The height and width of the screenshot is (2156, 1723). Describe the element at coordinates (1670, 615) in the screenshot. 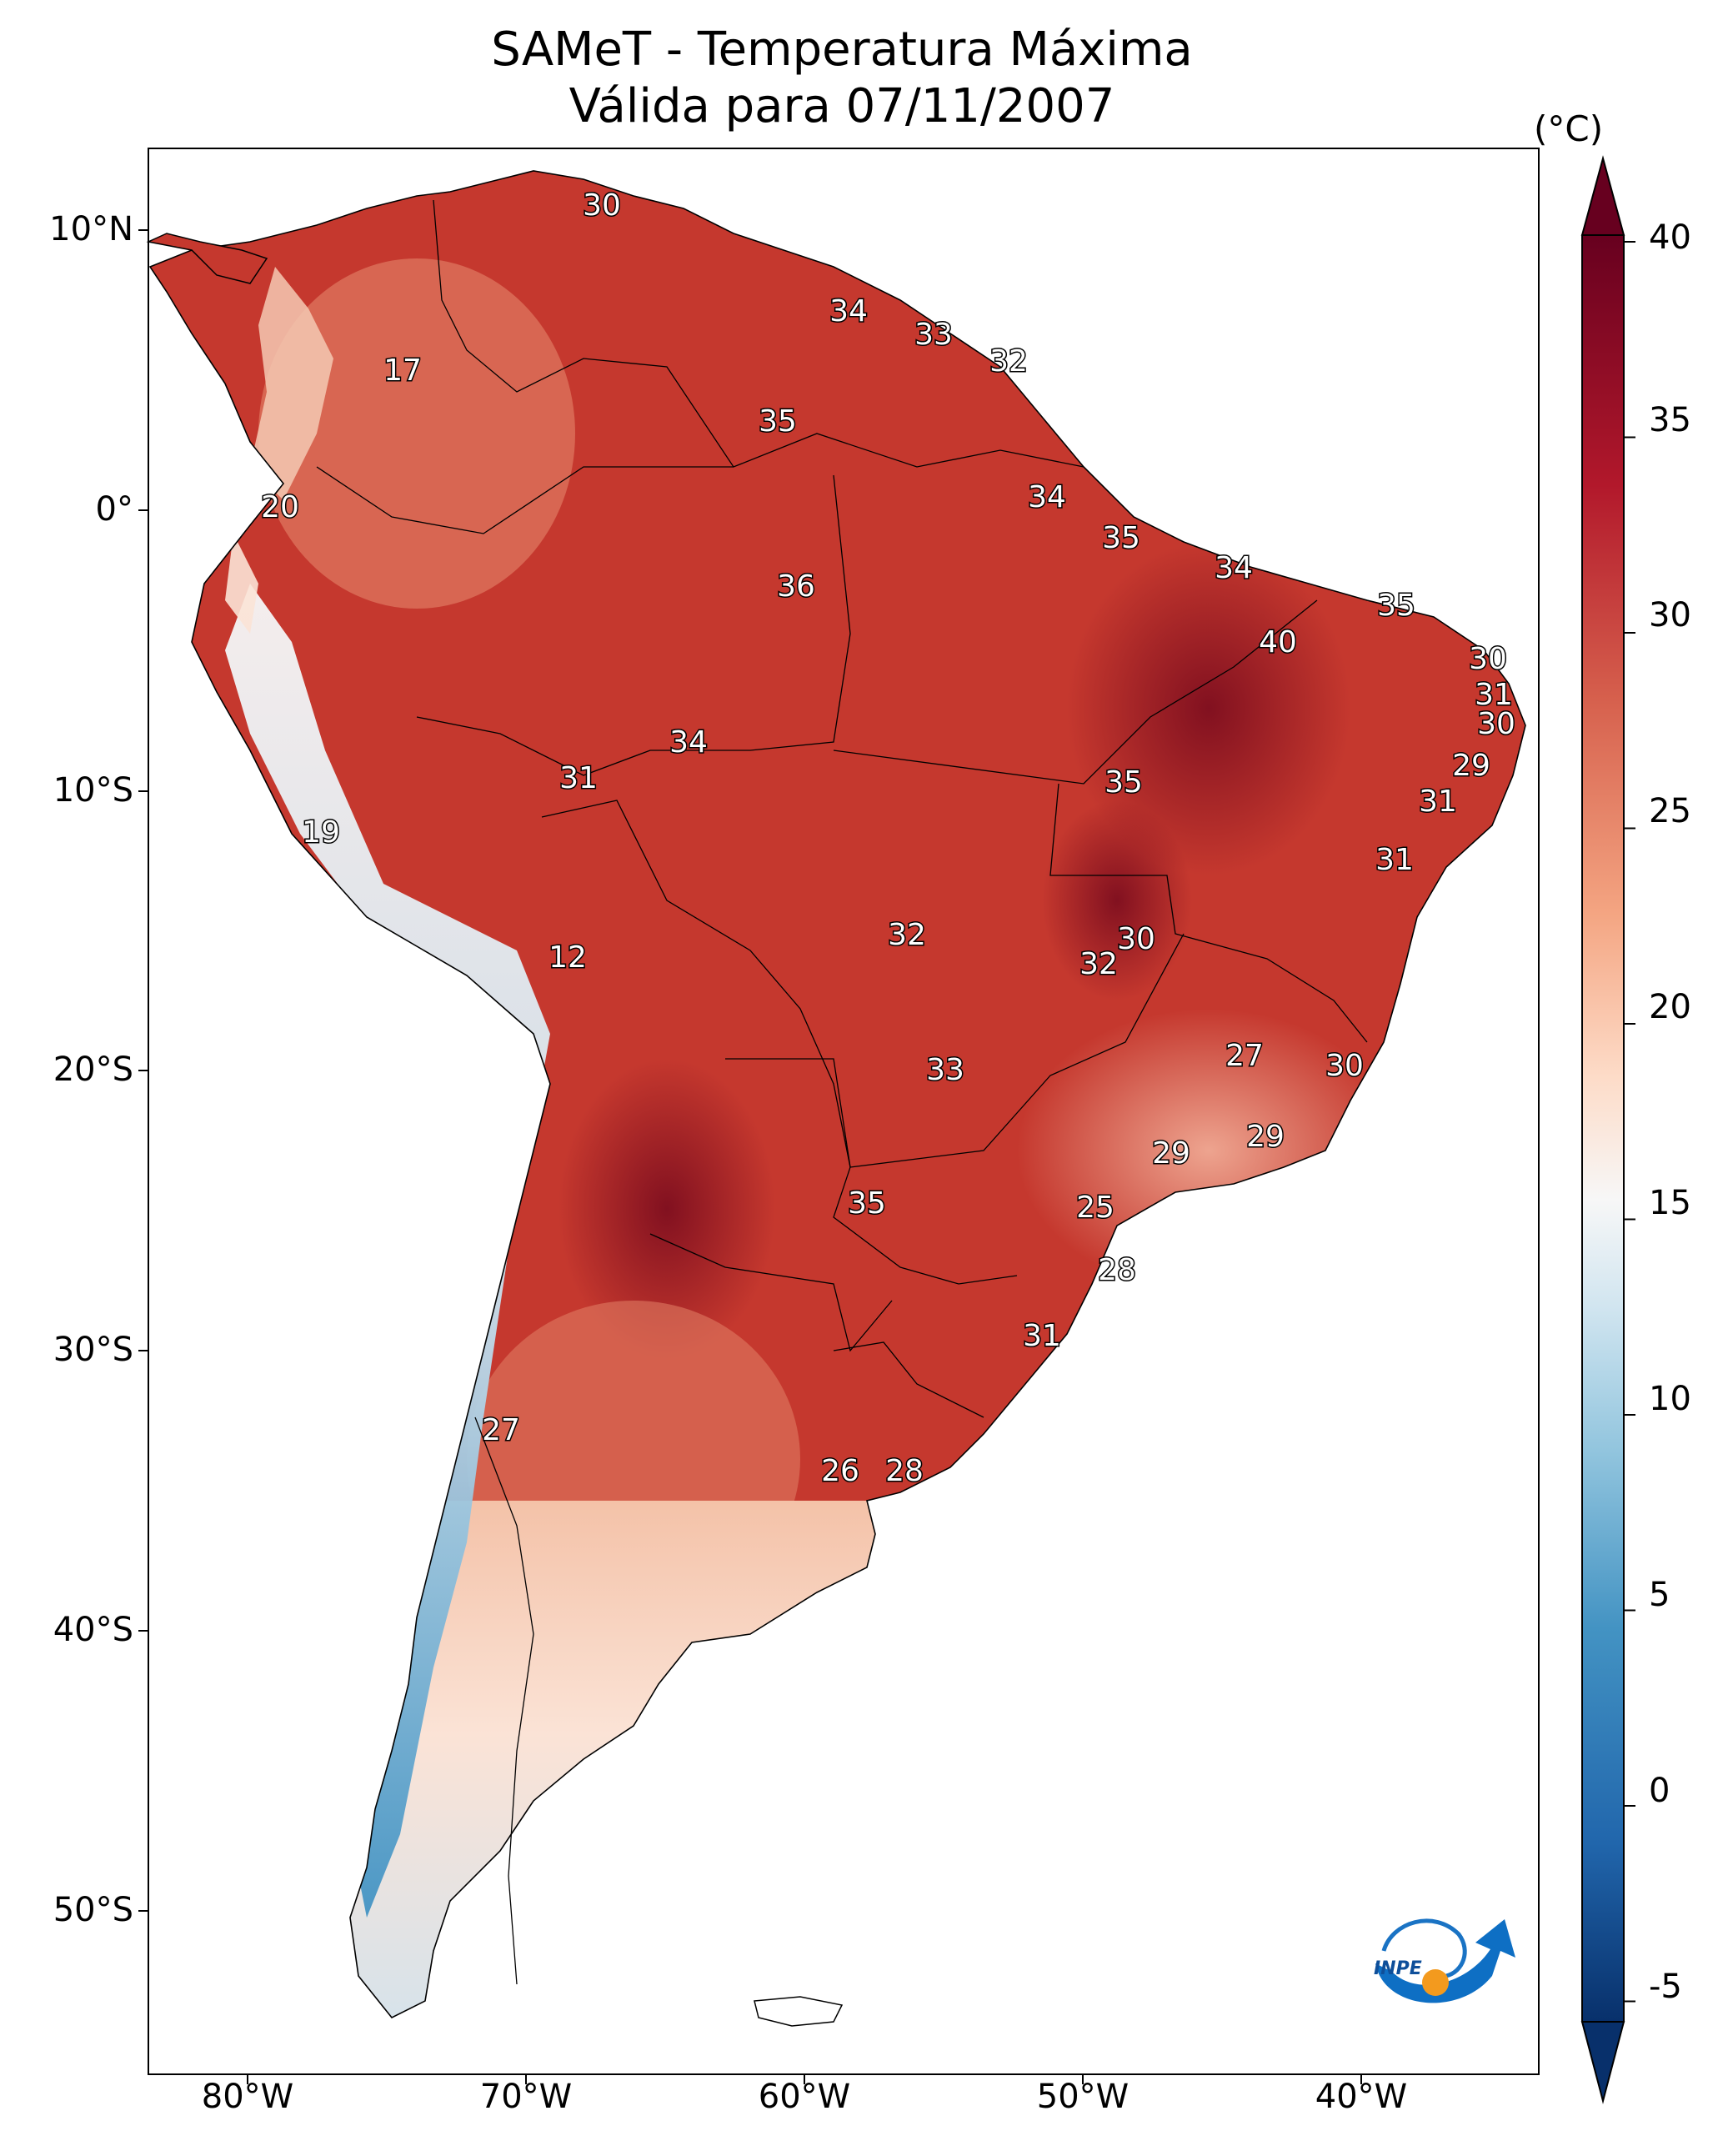

I see `colorbar-tick-30: 30` at that location.